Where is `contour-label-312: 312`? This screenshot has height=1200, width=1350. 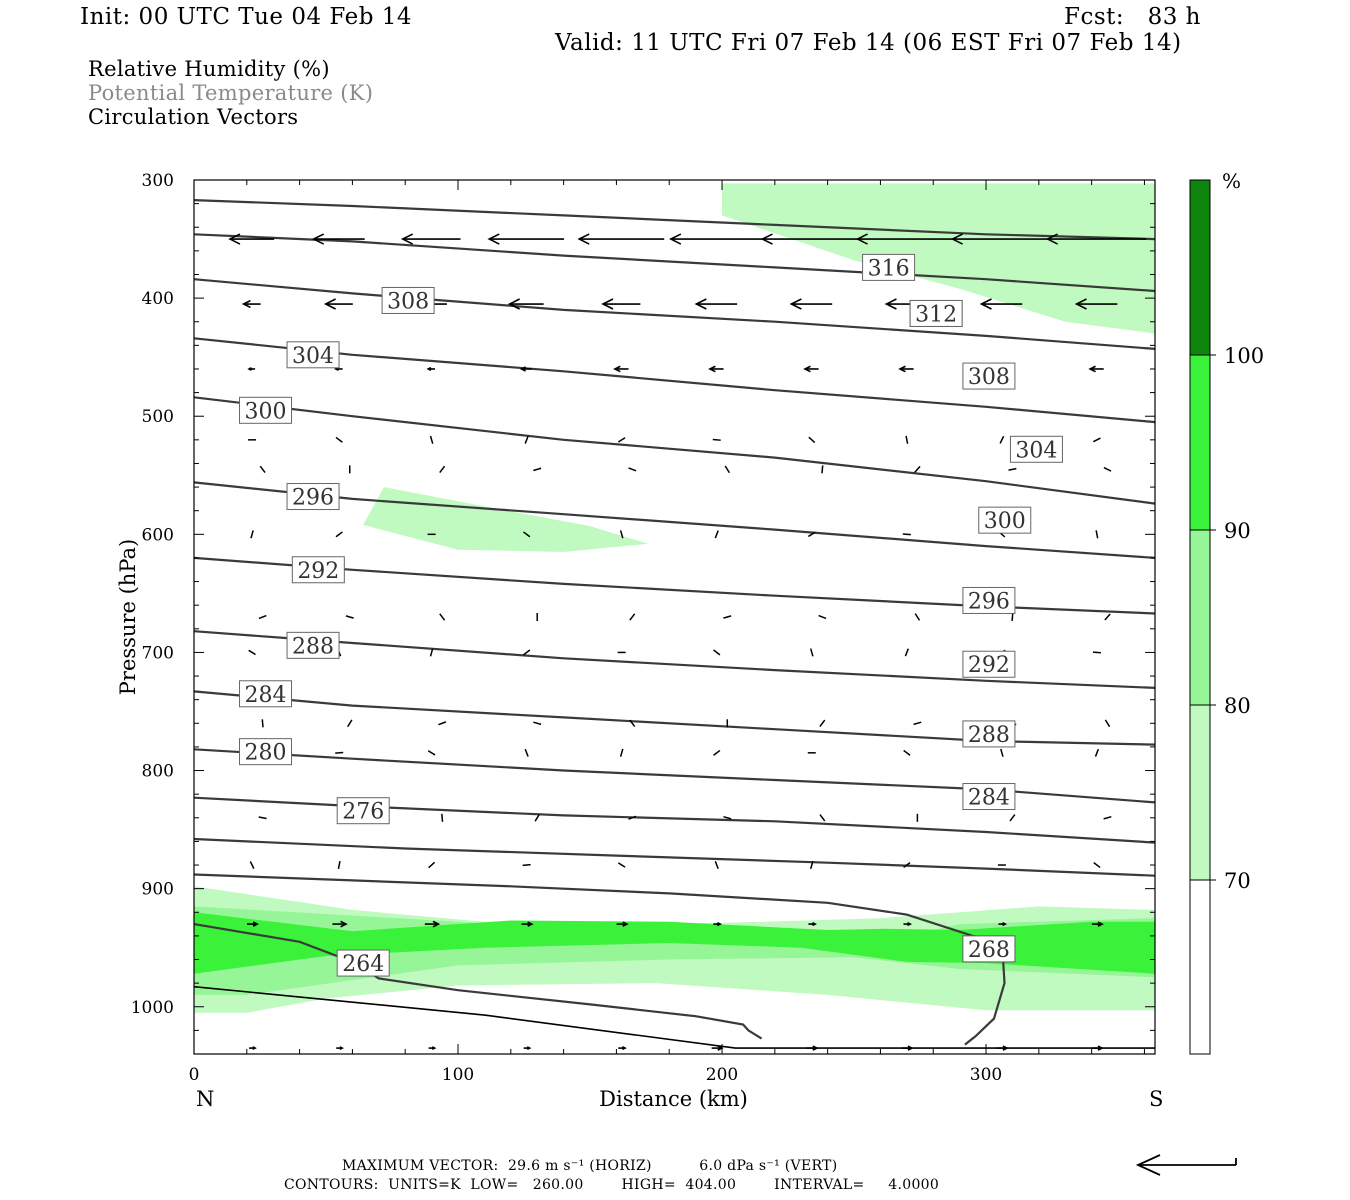
contour-label-312: 312 is located at coordinates (936, 313).